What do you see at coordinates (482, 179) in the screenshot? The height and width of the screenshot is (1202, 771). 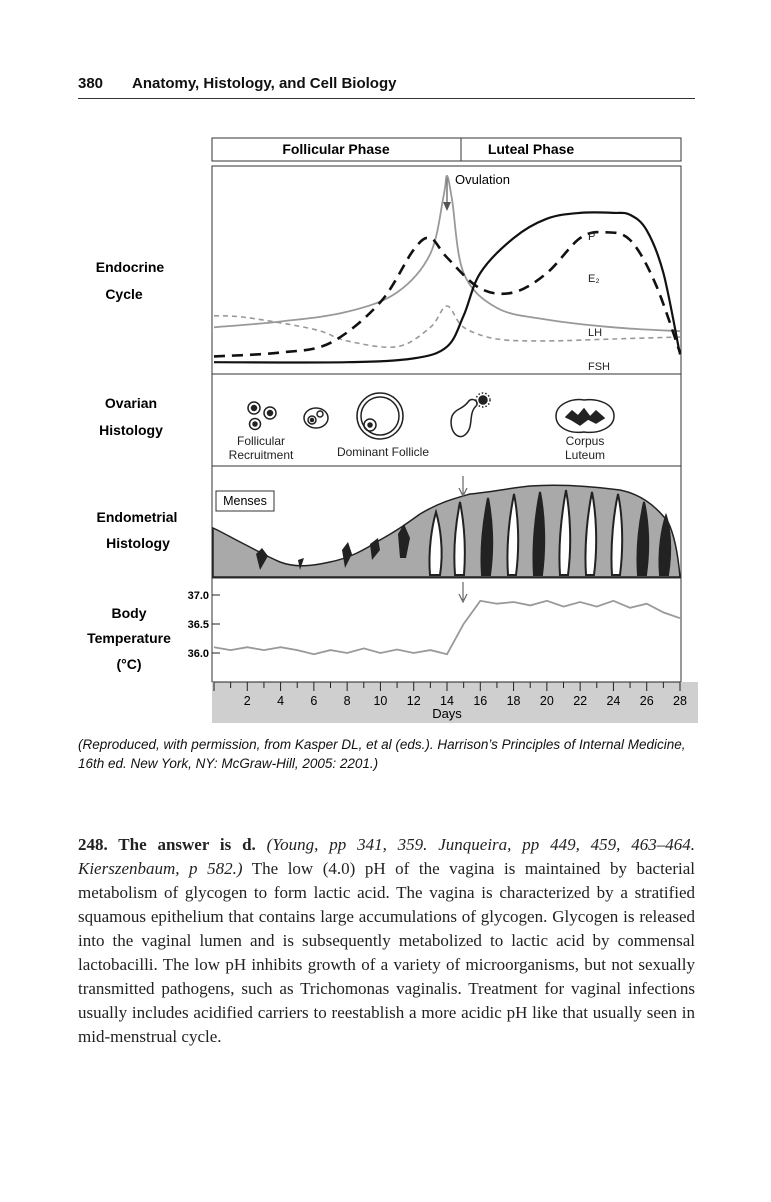 I see `ovulation-label: Ovulation` at bounding box center [482, 179].